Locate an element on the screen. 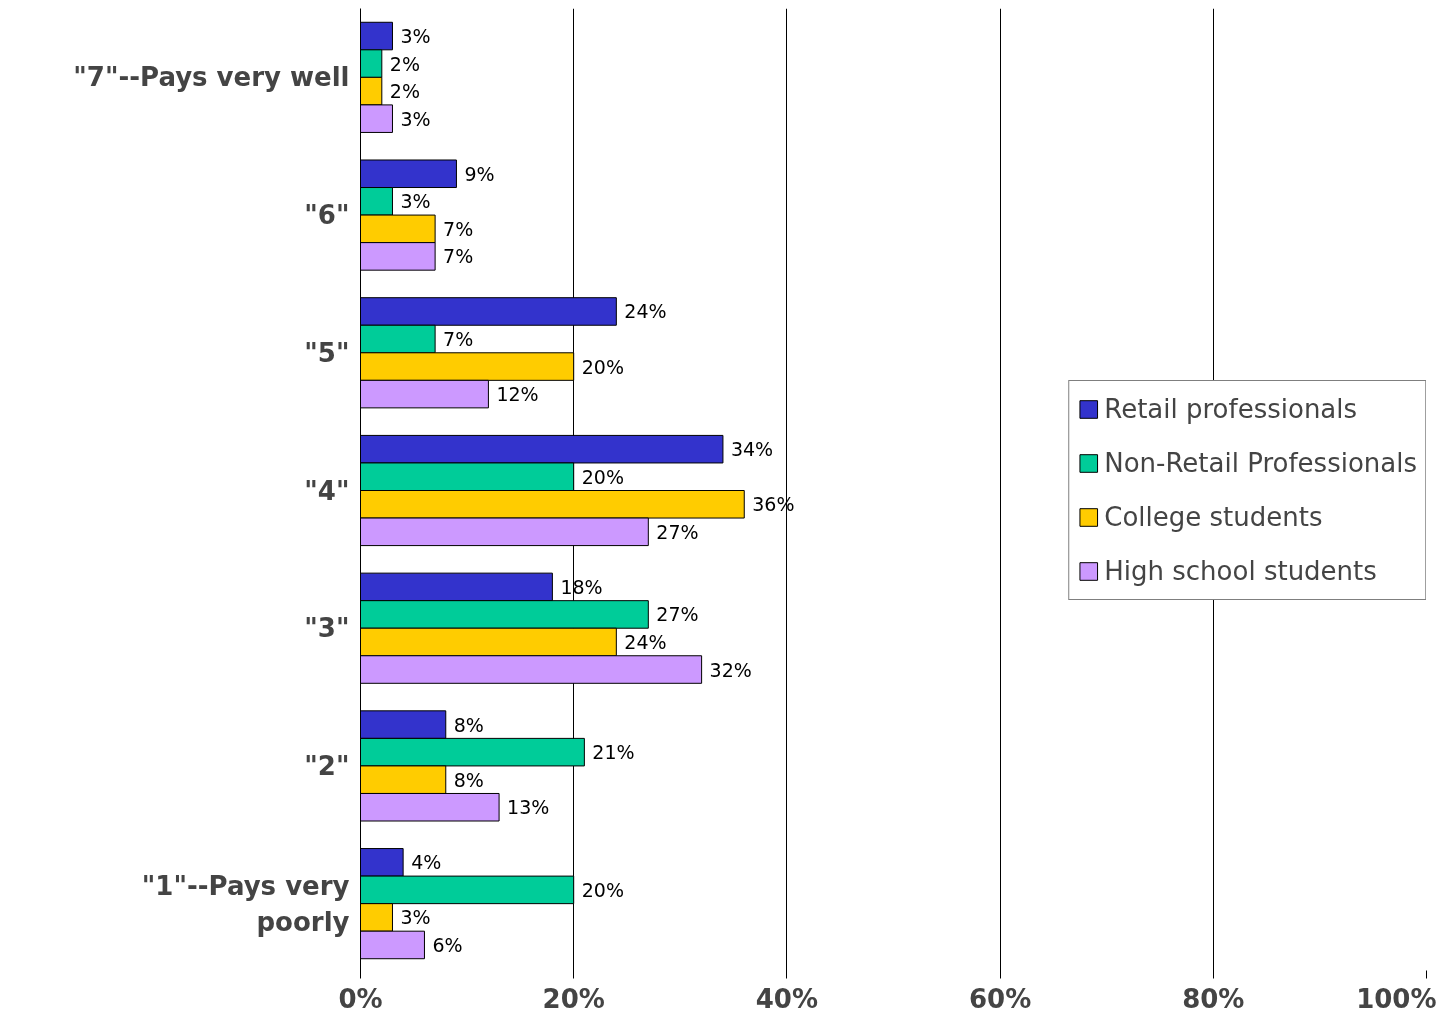 This screenshot has width=1436, height=1032. data-label: 21% is located at coordinates (613, 752).